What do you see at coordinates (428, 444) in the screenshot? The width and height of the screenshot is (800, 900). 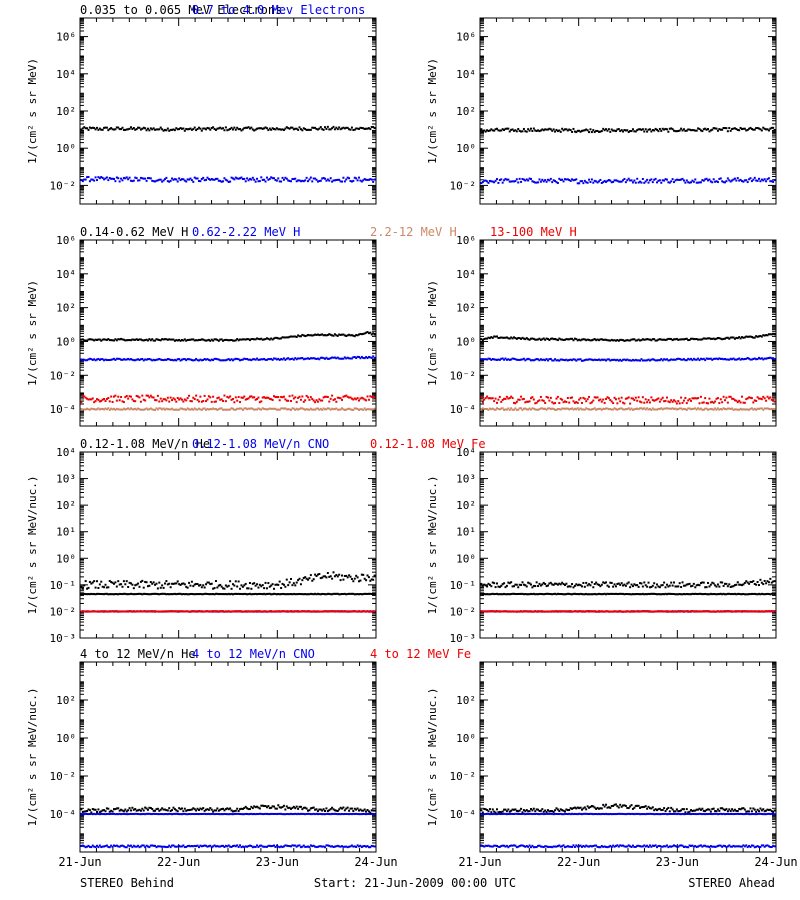 I see `panel-title-part: 0.12-1.08 MeV Fe` at bounding box center [428, 444].